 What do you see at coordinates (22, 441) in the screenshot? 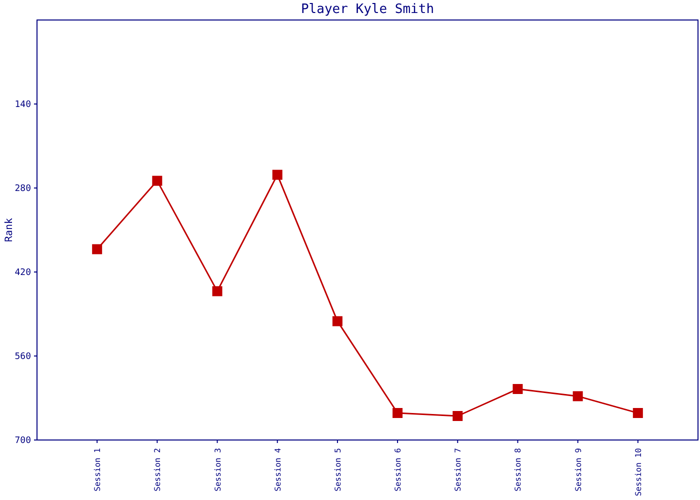
I see `y-tick-label: 700` at bounding box center [22, 441].